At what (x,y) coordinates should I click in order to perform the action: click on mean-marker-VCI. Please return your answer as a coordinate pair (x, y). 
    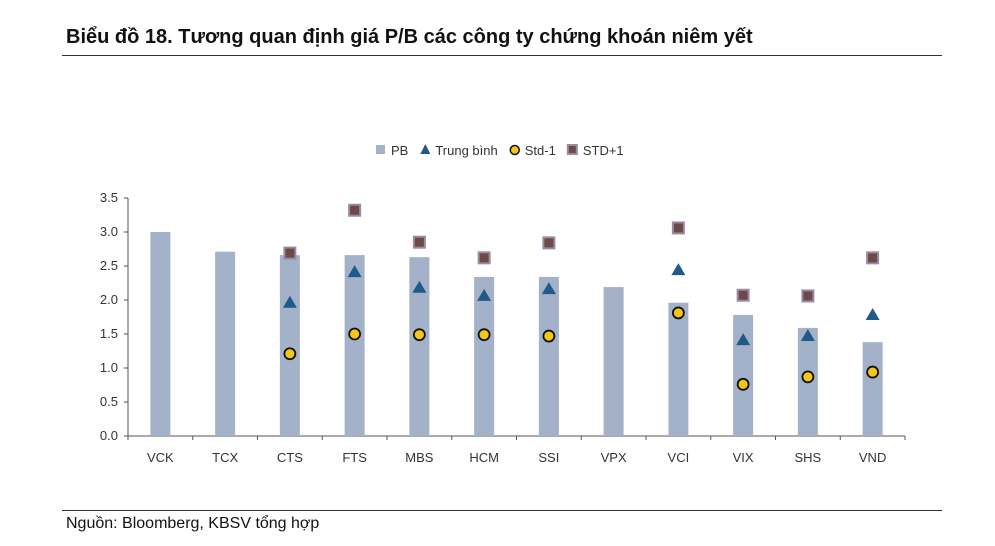
    Looking at the image, I should click on (678, 269).